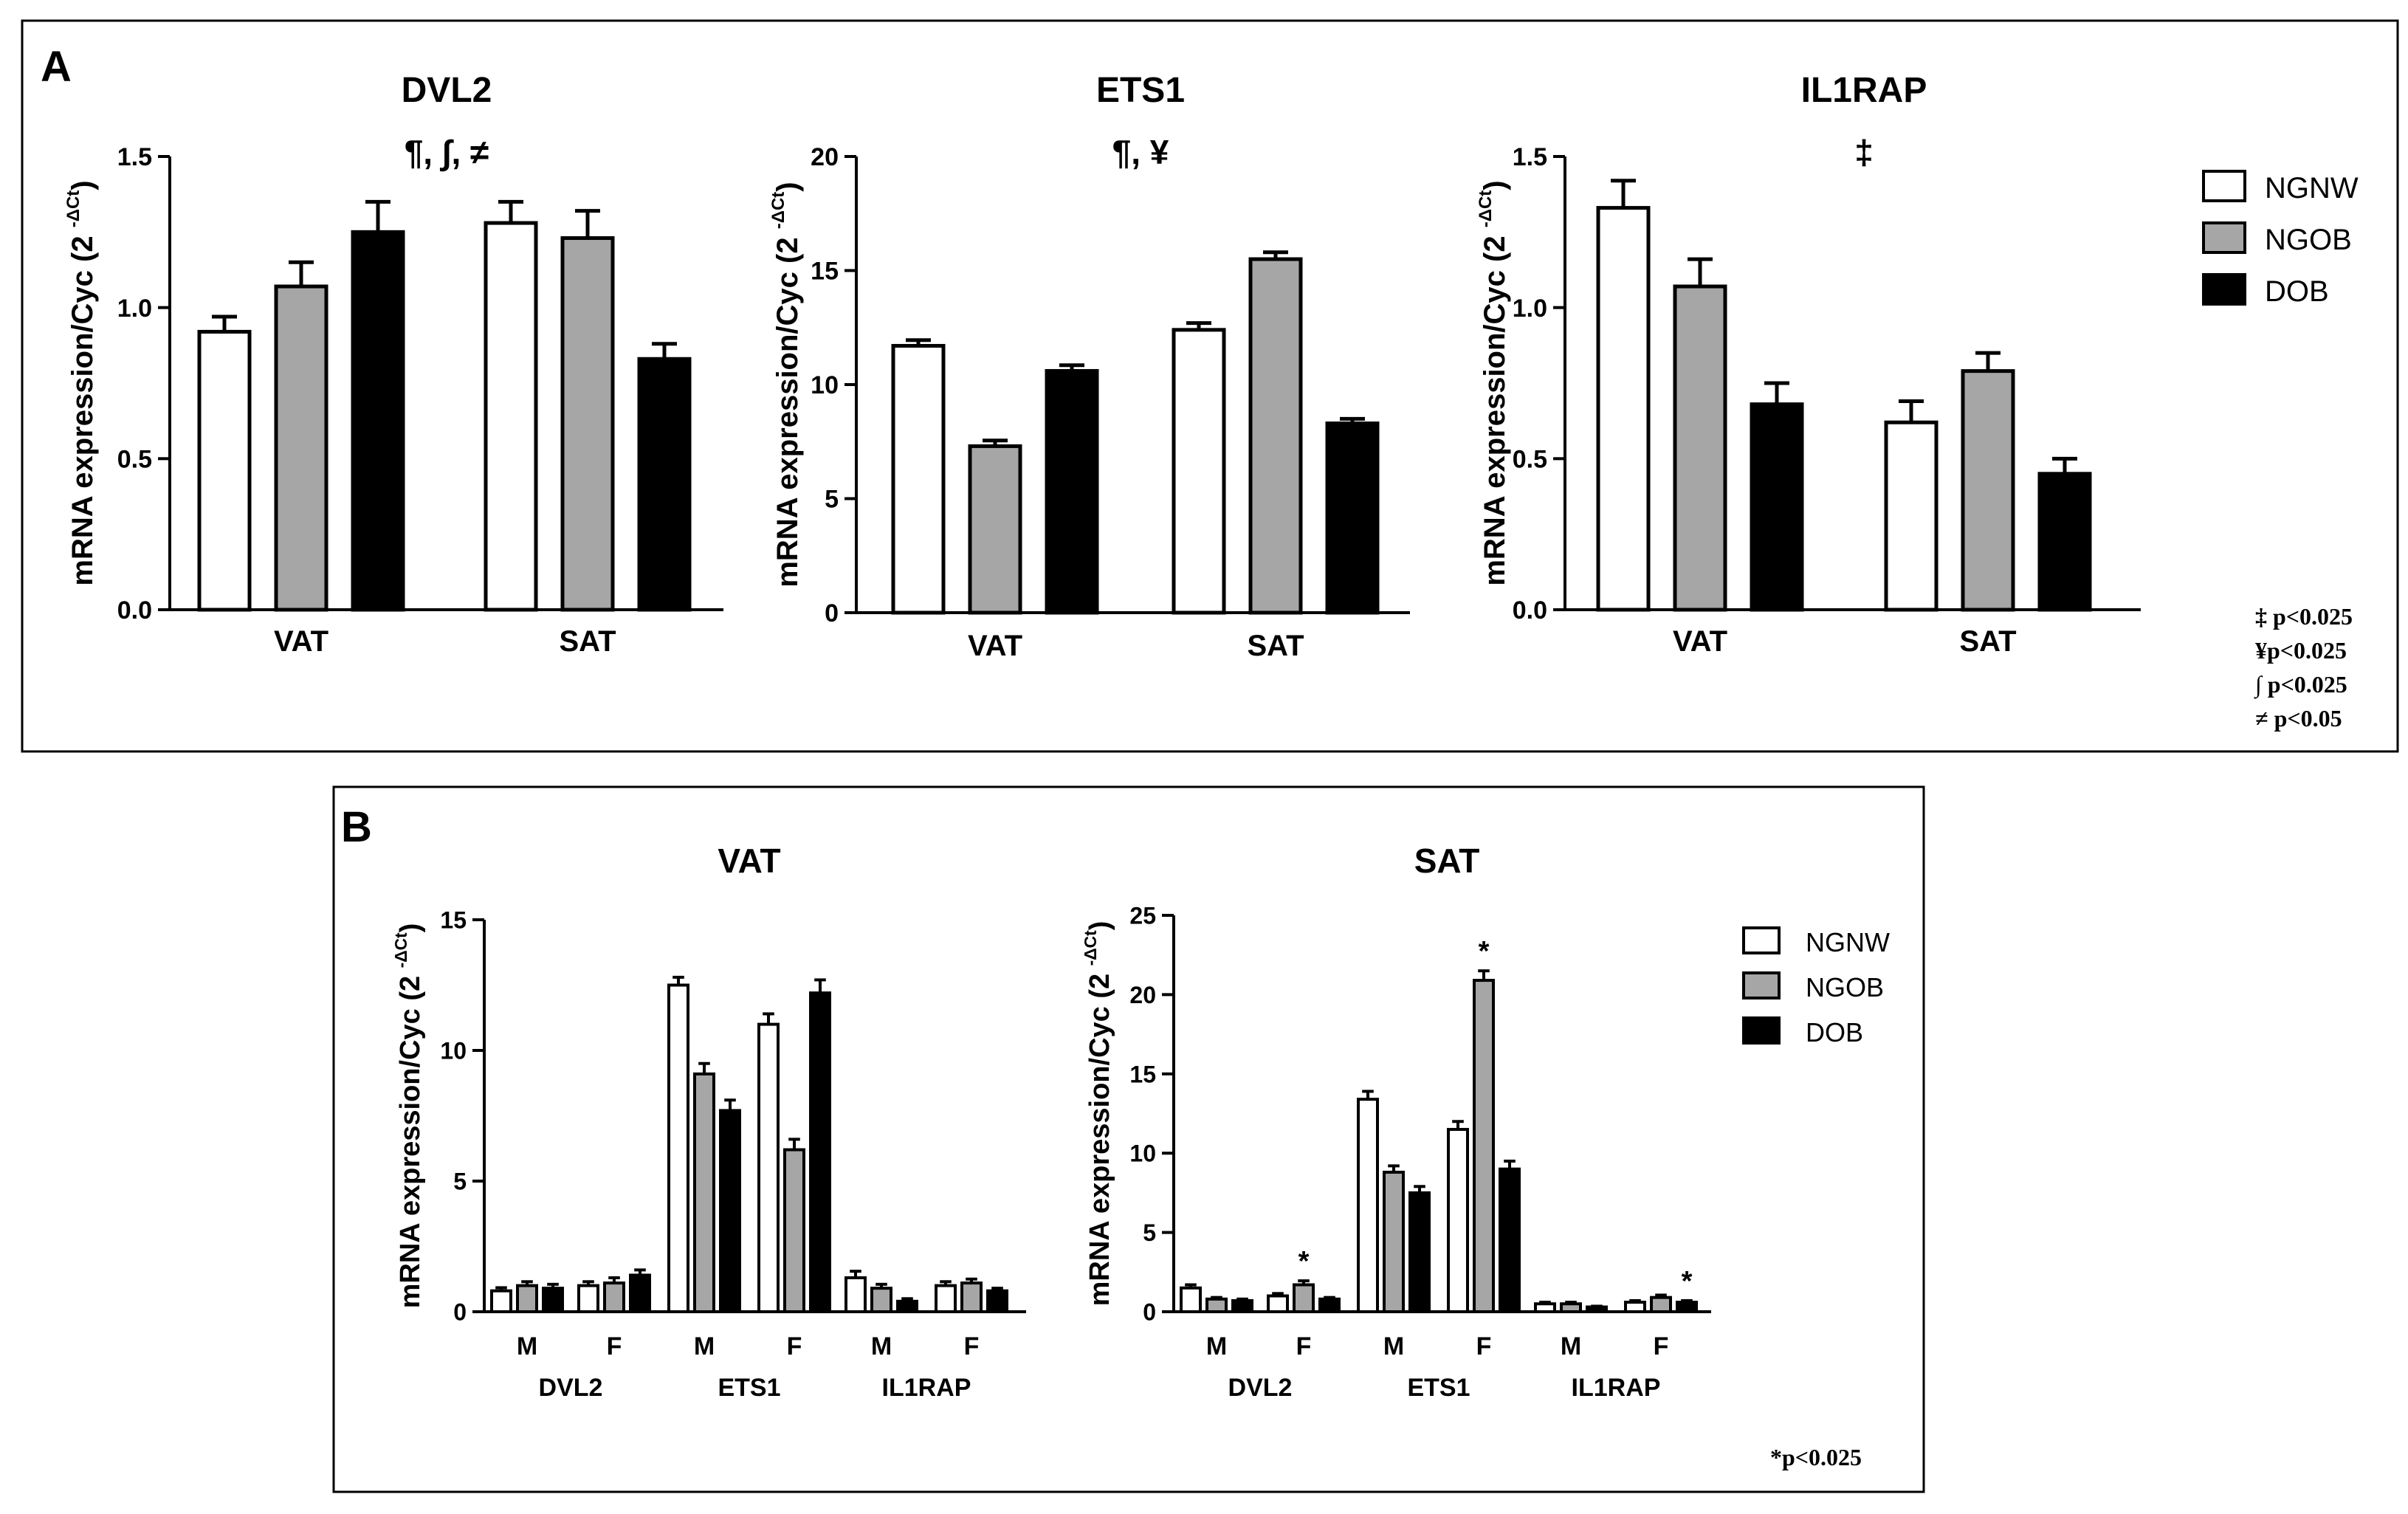  I want to click on chart-title: VAT, so click(749, 861).